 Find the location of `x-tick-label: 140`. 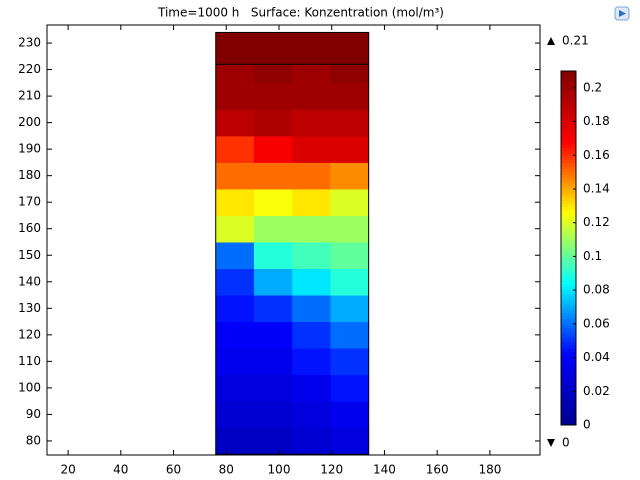

x-tick-label: 140 is located at coordinates (384, 470).